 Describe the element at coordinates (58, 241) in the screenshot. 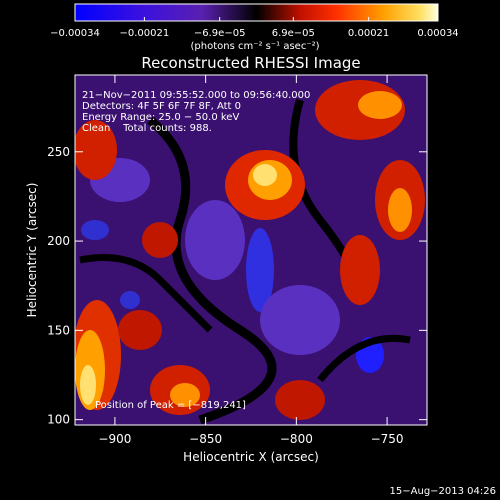

I see `y-tick-label: 200` at that location.